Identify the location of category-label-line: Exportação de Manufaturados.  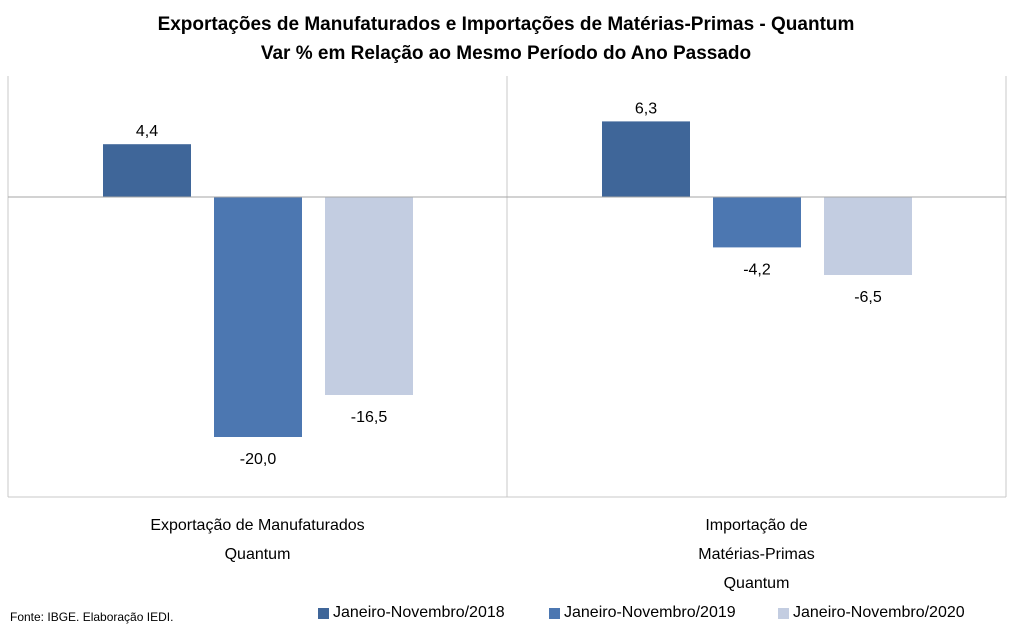
(257, 525).